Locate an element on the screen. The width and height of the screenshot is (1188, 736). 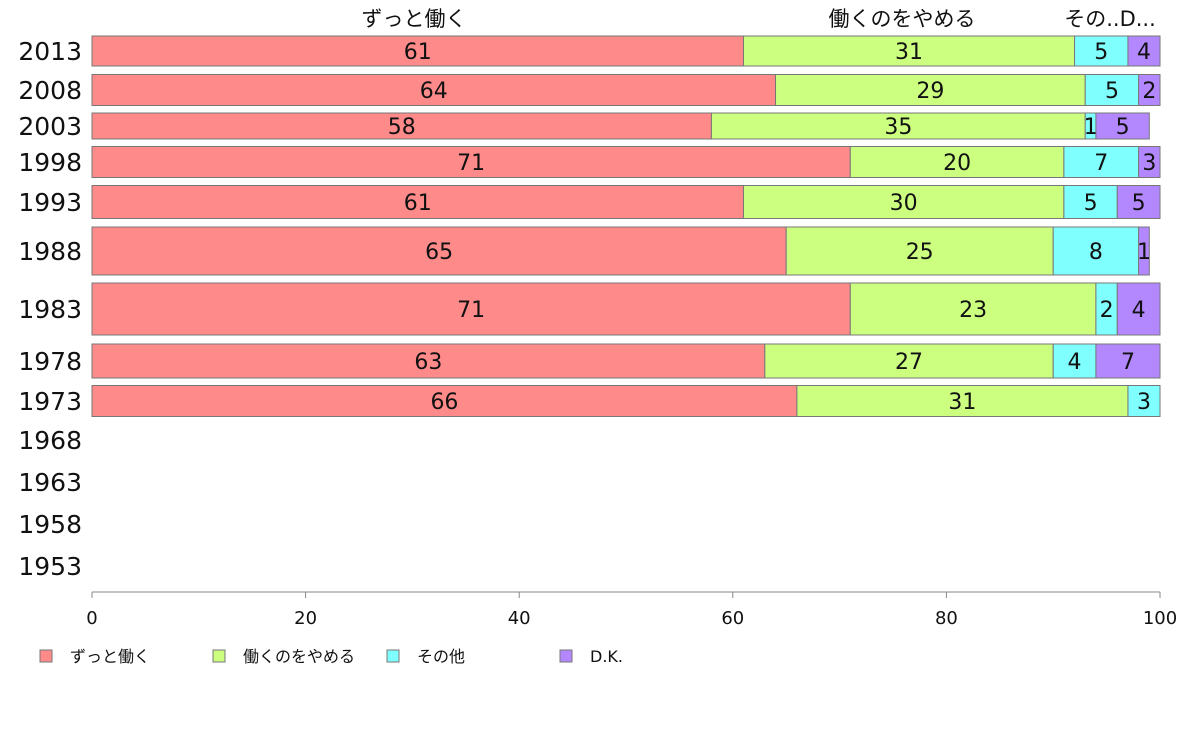
bar-label-1998-series-0: 71 is located at coordinates (471, 163).